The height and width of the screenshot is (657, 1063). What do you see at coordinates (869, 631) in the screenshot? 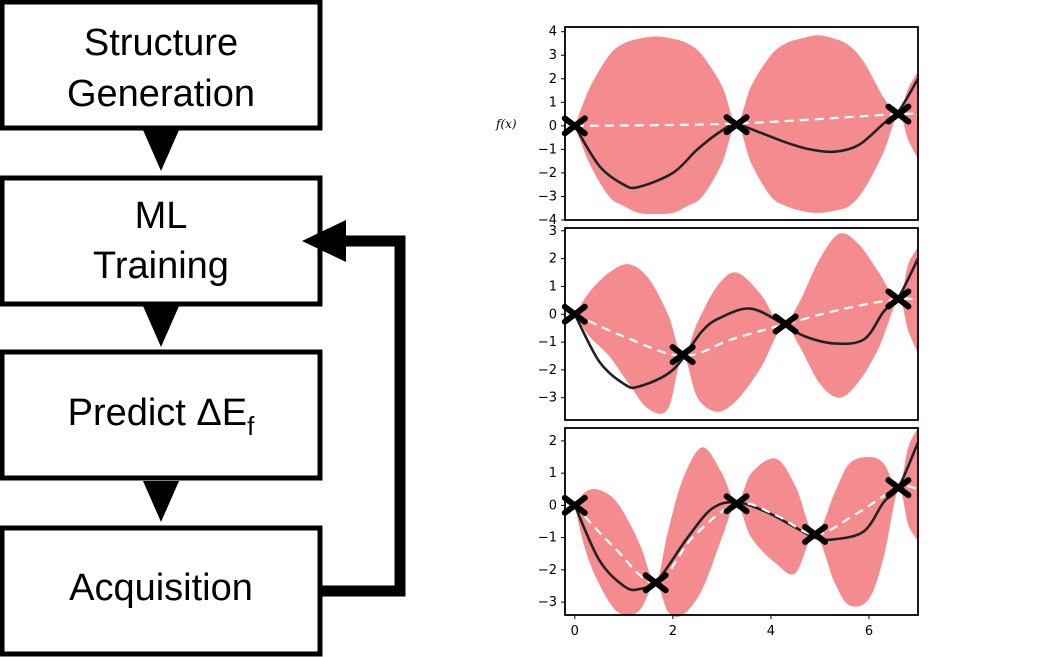
I see `x-tick-label: 6` at bounding box center [869, 631].